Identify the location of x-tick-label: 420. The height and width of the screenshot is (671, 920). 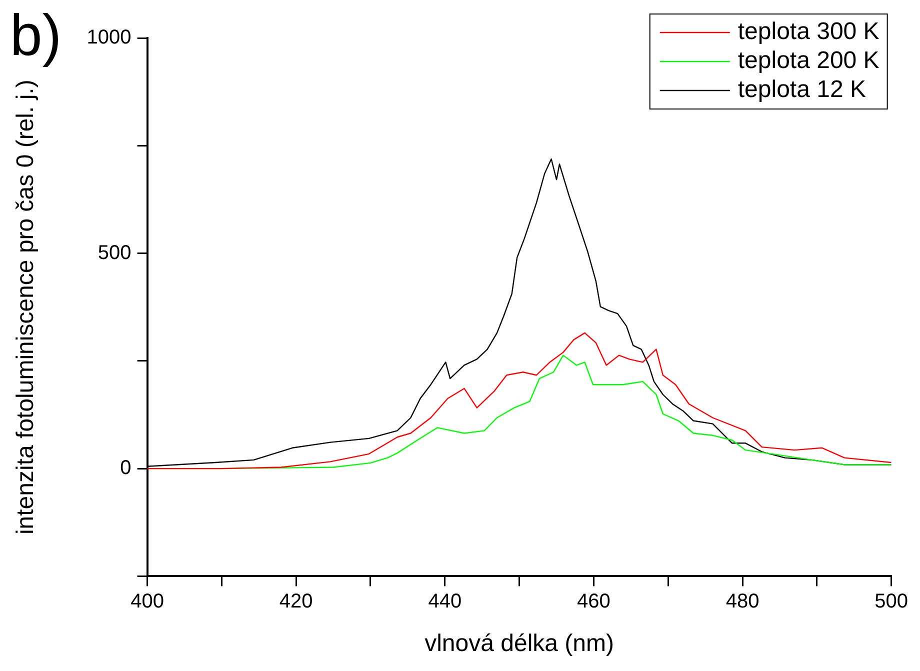
(296, 601).